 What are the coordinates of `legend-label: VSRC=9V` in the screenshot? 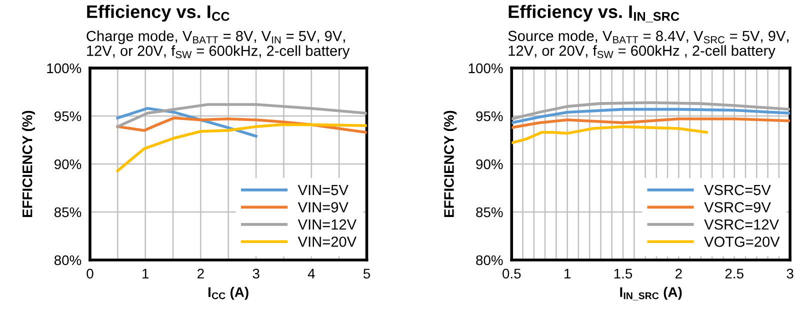 It's located at (737, 207).